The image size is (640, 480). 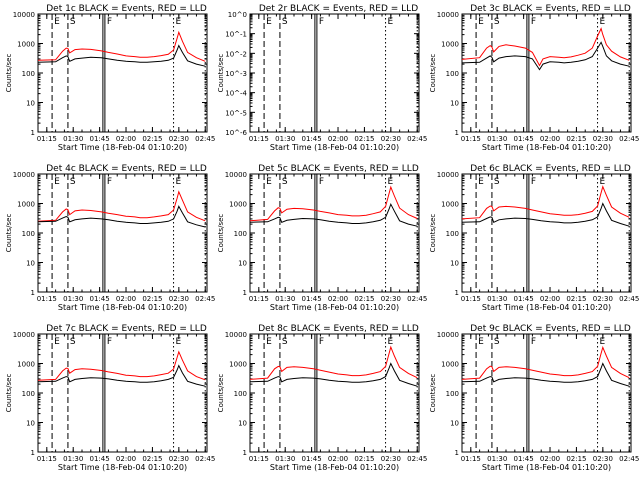 What do you see at coordinates (236, 54) in the screenshot?
I see `y-tick-label: 10^-2` at bounding box center [236, 54].